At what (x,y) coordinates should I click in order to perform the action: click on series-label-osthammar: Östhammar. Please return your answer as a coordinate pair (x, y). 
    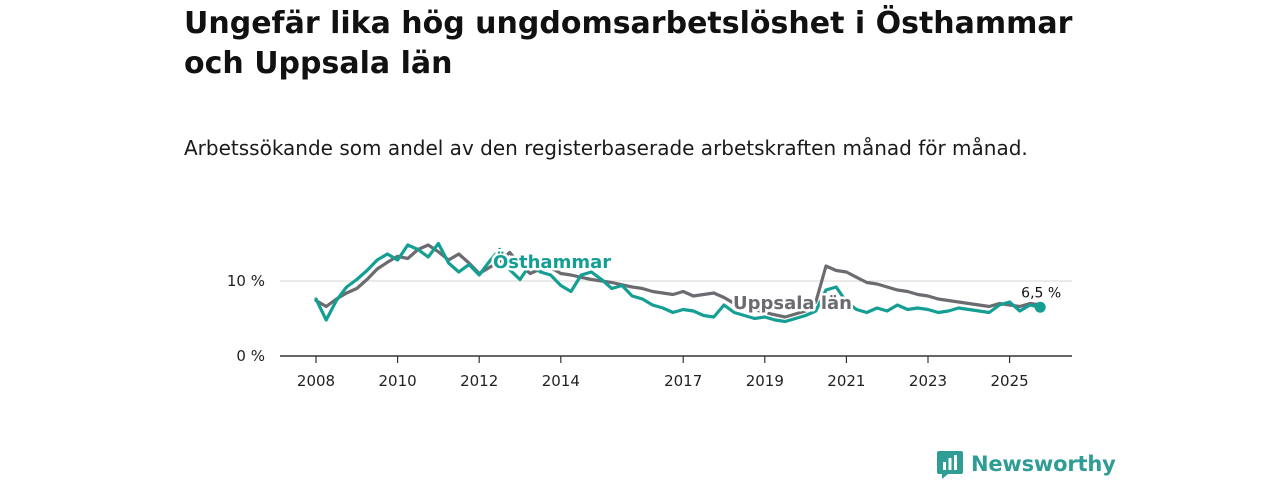
    Looking at the image, I should click on (552, 262).